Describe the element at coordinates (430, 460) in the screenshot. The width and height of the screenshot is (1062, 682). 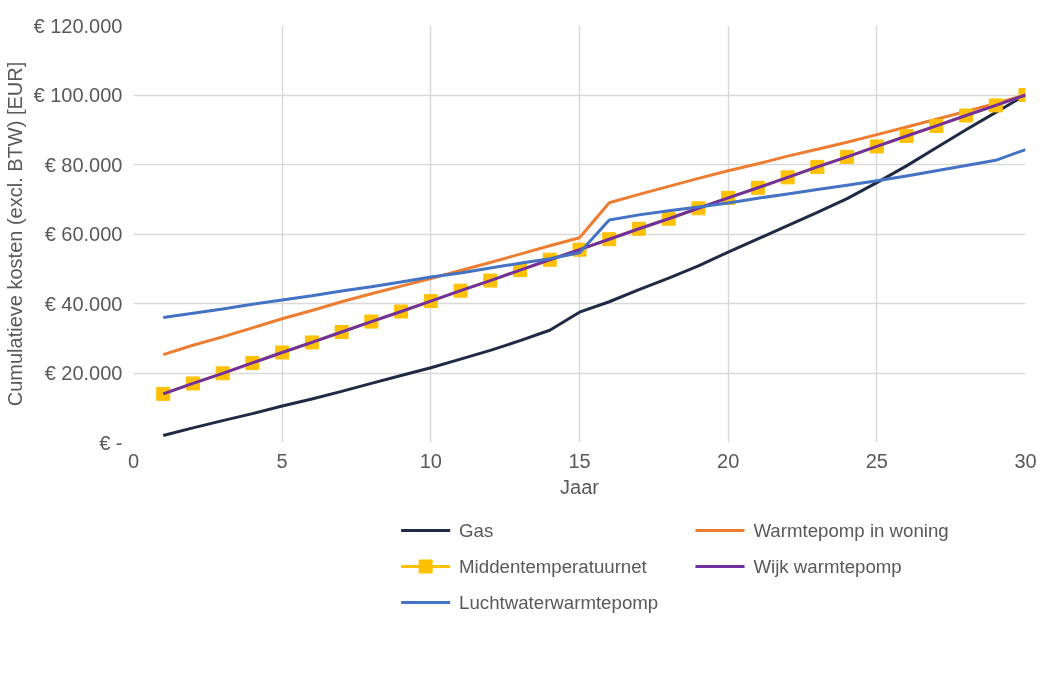
I see `x-tick-label: 10` at that location.